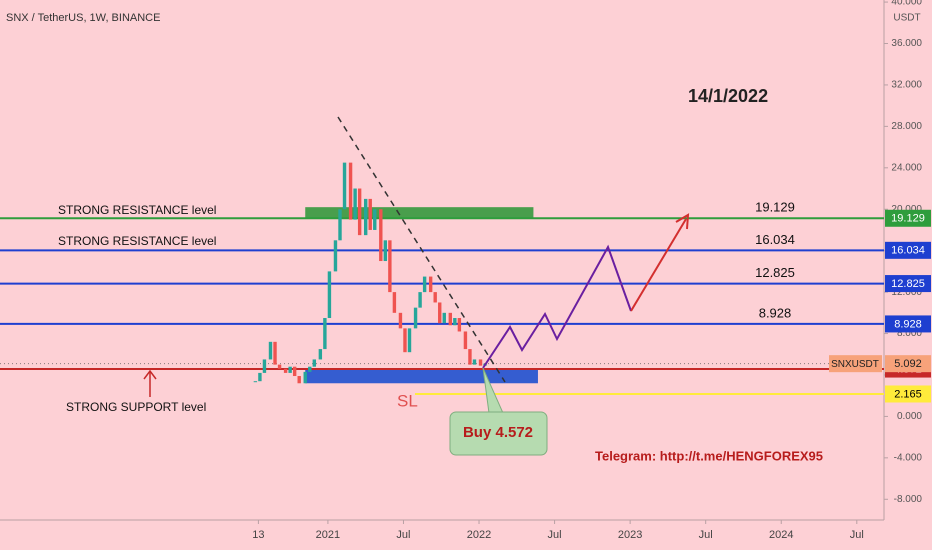  I want to click on y-tick-label: 32.000, so click(906, 85).